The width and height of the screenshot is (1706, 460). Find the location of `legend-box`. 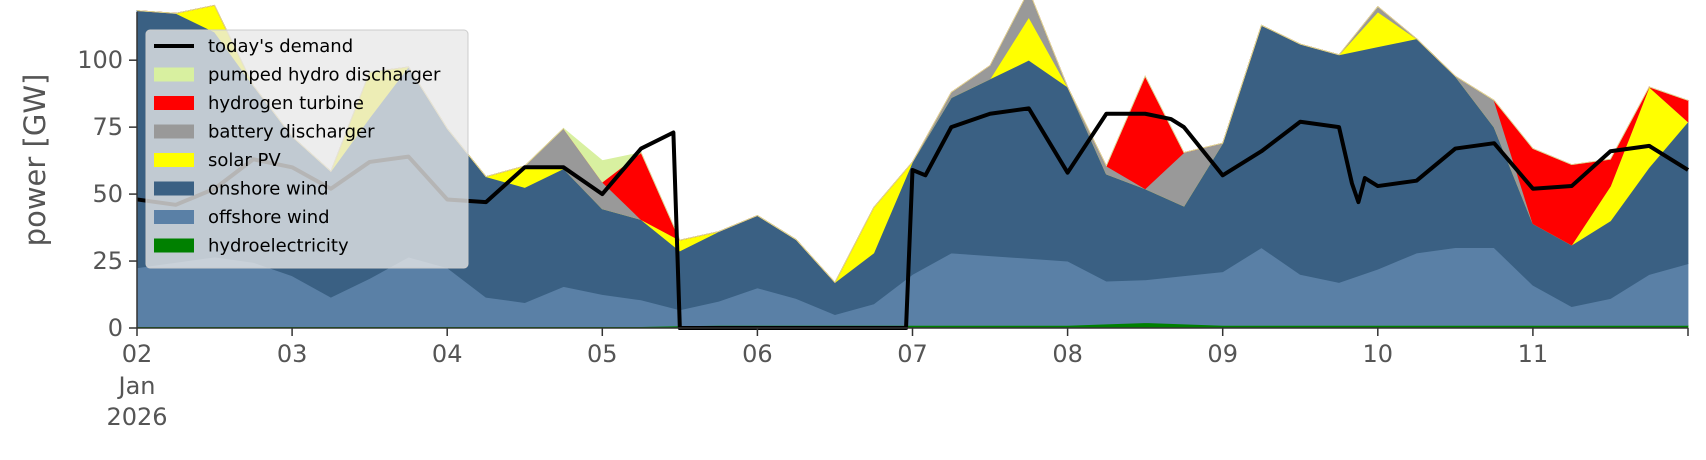

legend-box is located at coordinates (307, 149).